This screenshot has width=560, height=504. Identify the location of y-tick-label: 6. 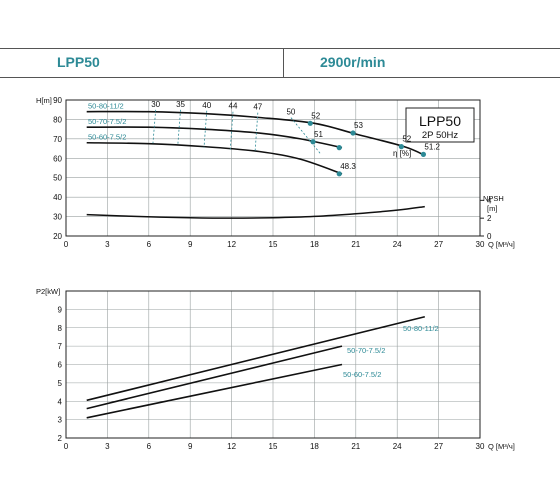
(60, 365).